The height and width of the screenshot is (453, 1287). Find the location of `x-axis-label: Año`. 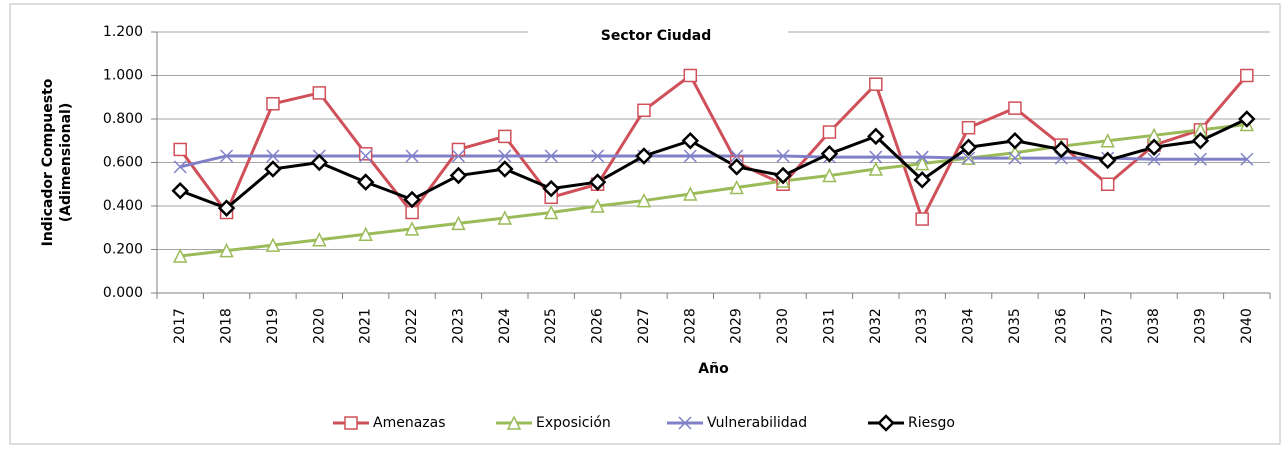

x-axis-label: Año is located at coordinates (713, 369).